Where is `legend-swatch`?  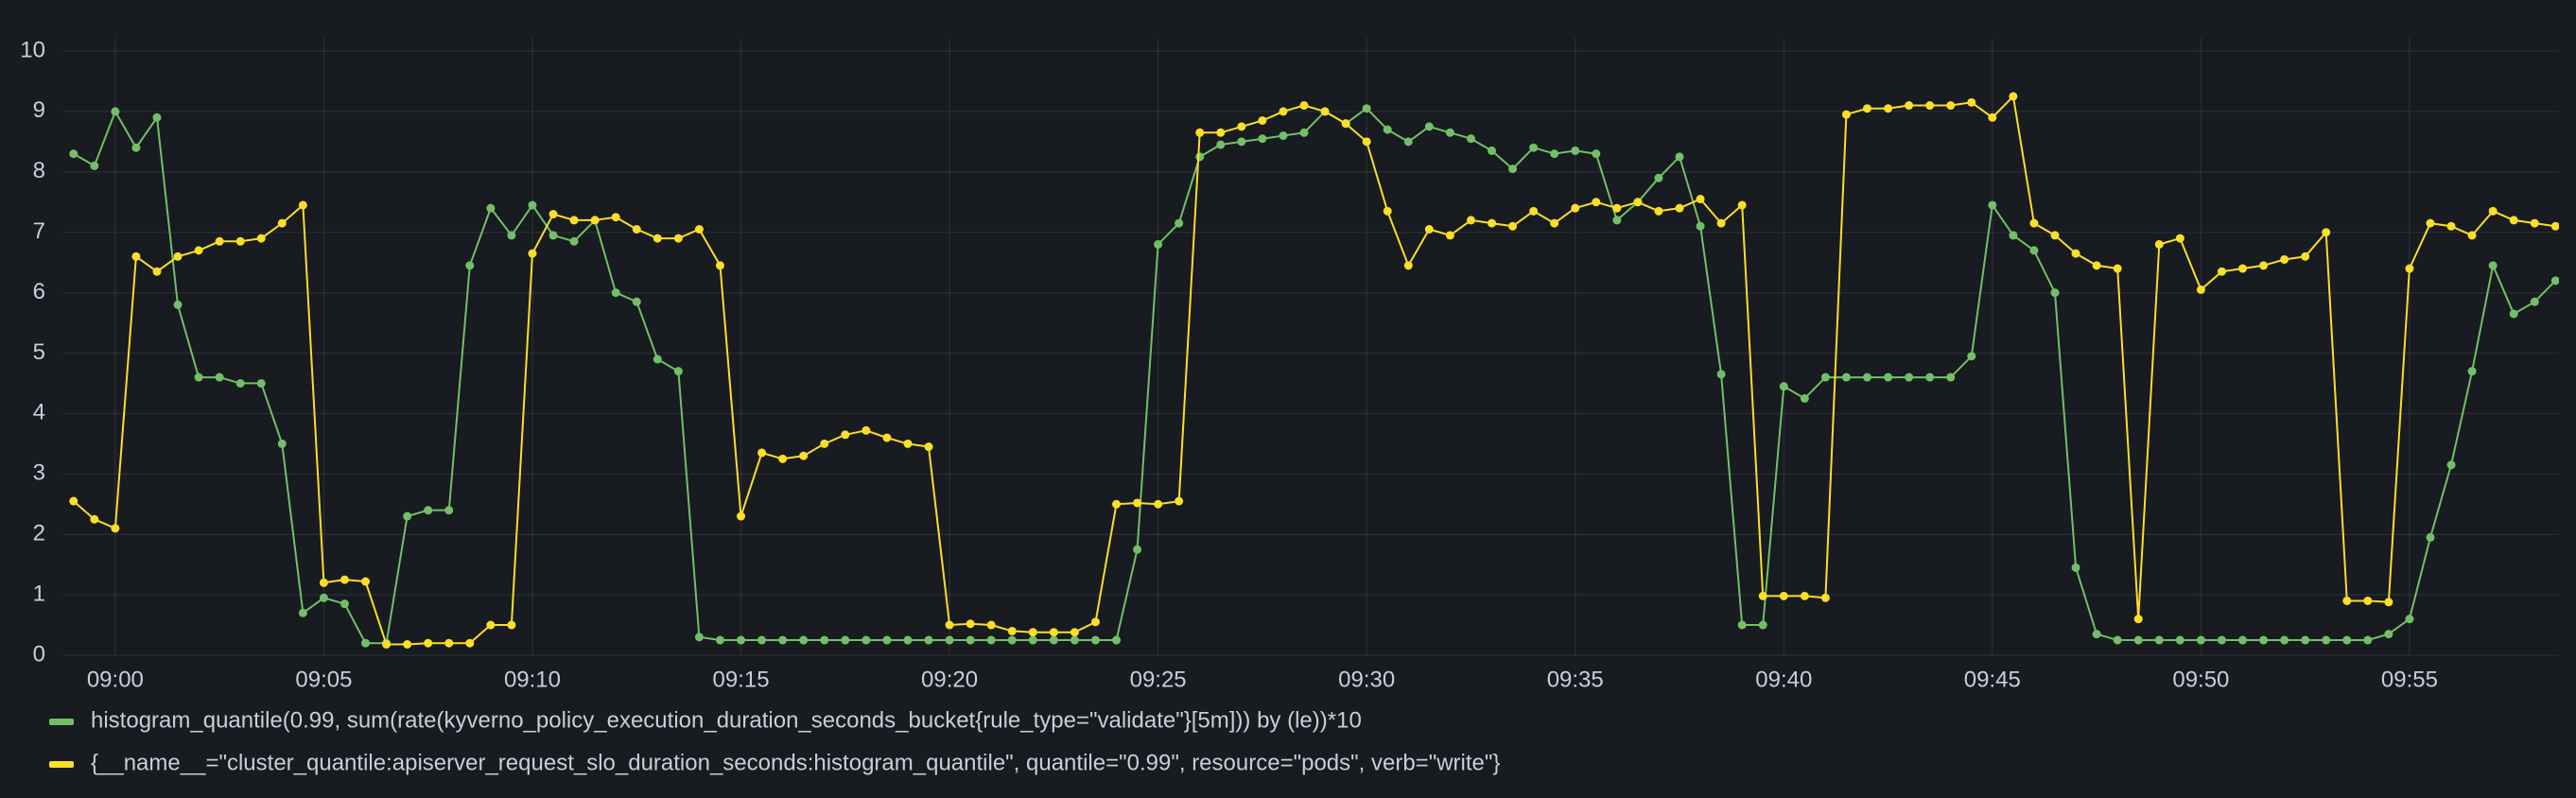 legend-swatch is located at coordinates (61, 765).